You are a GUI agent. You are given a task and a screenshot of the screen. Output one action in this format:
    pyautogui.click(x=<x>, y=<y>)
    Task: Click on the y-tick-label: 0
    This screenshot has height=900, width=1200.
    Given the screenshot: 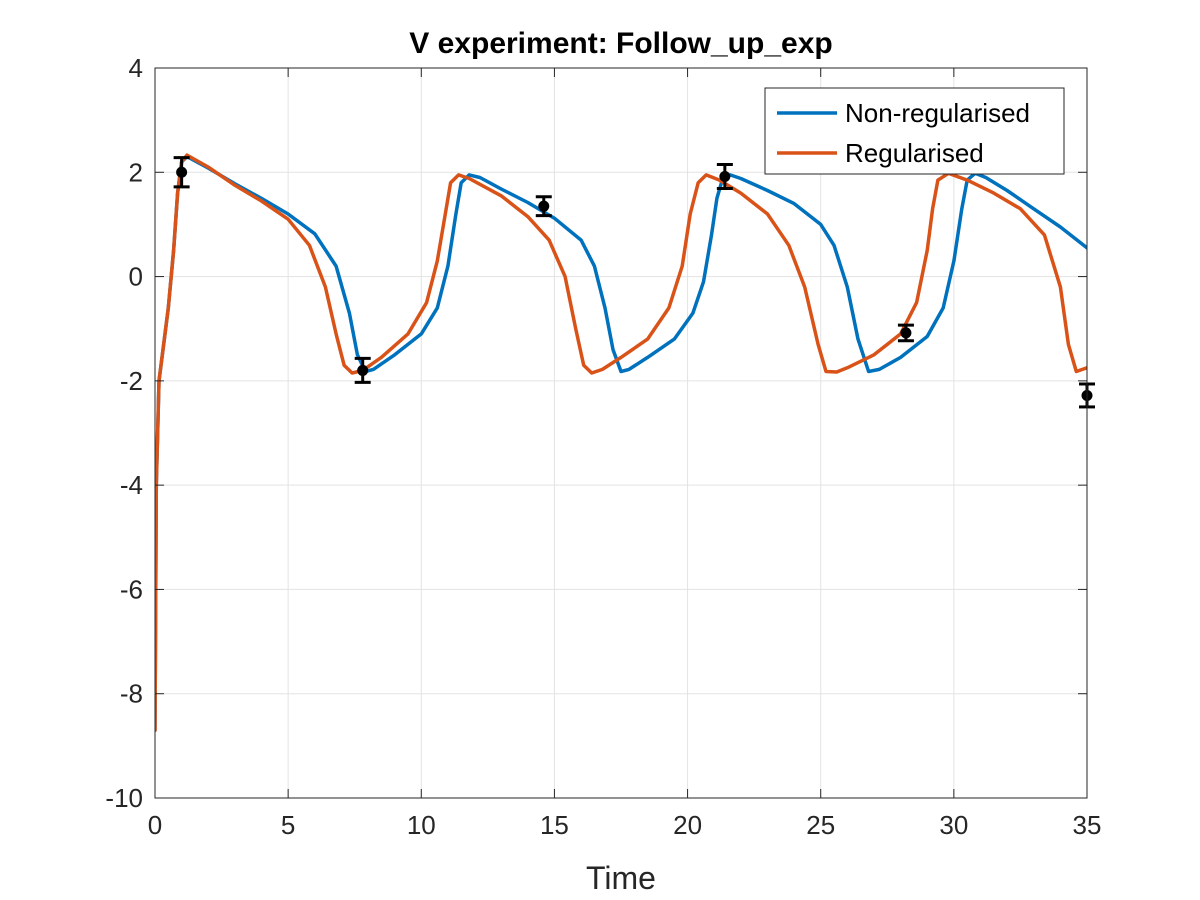 What is the action you would take?
    pyautogui.click(x=136, y=277)
    